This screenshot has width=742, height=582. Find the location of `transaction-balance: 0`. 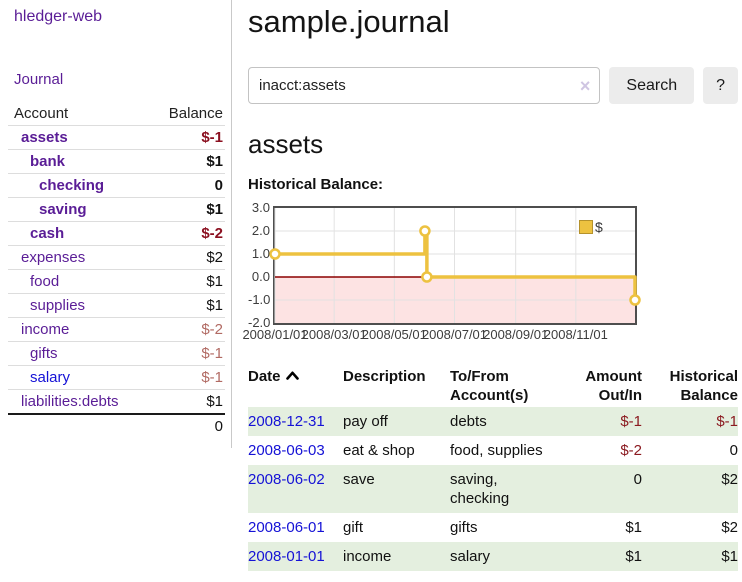

transaction-balance: 0 is located at coordinates (733, 450).